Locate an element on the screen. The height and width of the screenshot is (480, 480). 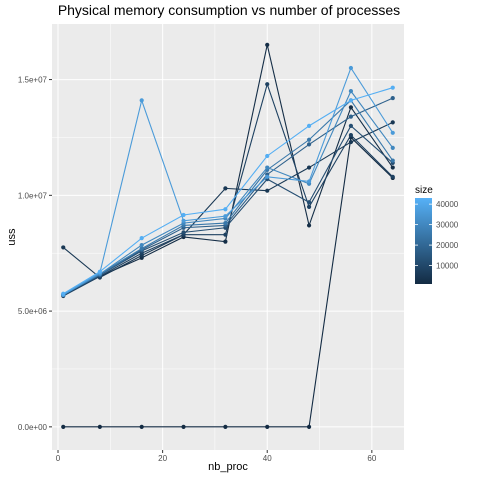
legend-ticks: 10000 20000 30000 40000 is located at coordinates (437, 235).